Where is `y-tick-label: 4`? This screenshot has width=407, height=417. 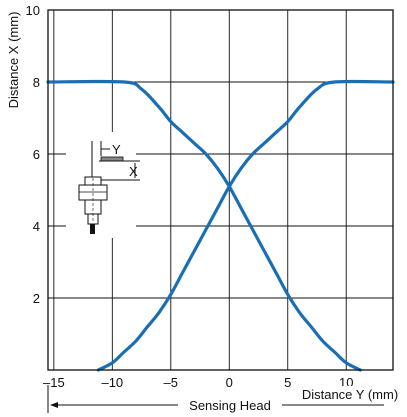 y-tick-label: 4 is located at coordinates (36, 226).